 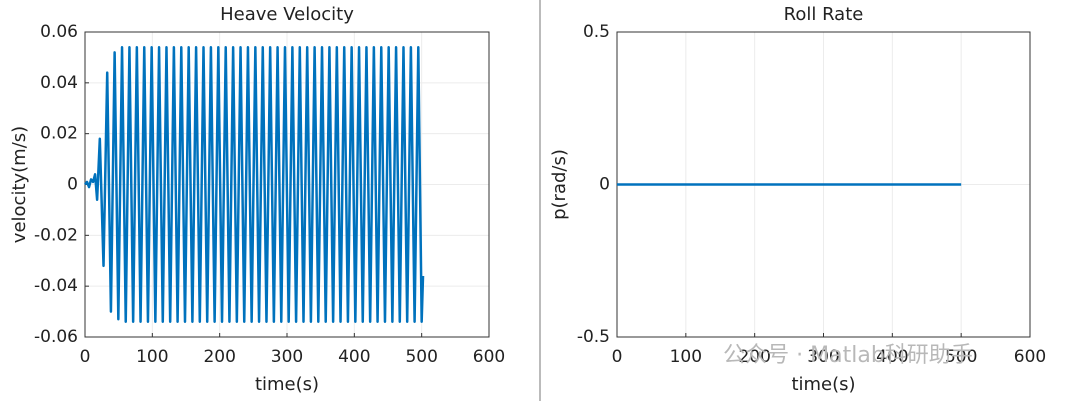 I want to click on chart-title: Heave Velocity, so click(x=287, y=14).